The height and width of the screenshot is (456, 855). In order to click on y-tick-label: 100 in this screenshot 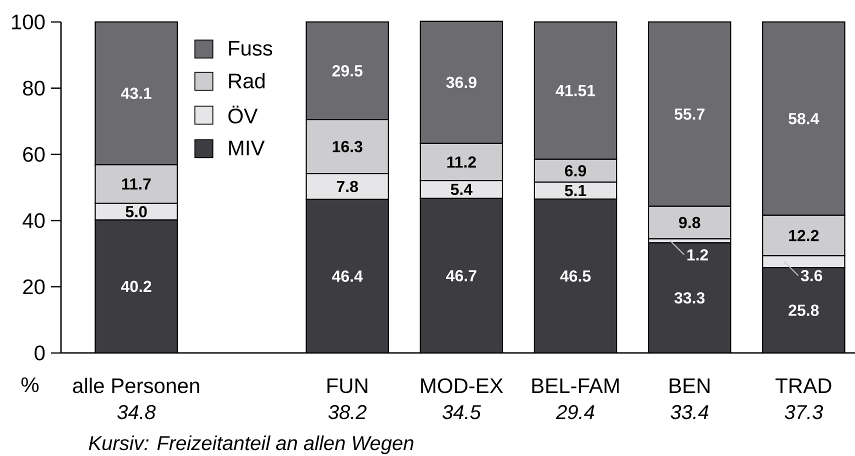, I will do `click(28, 22)`.